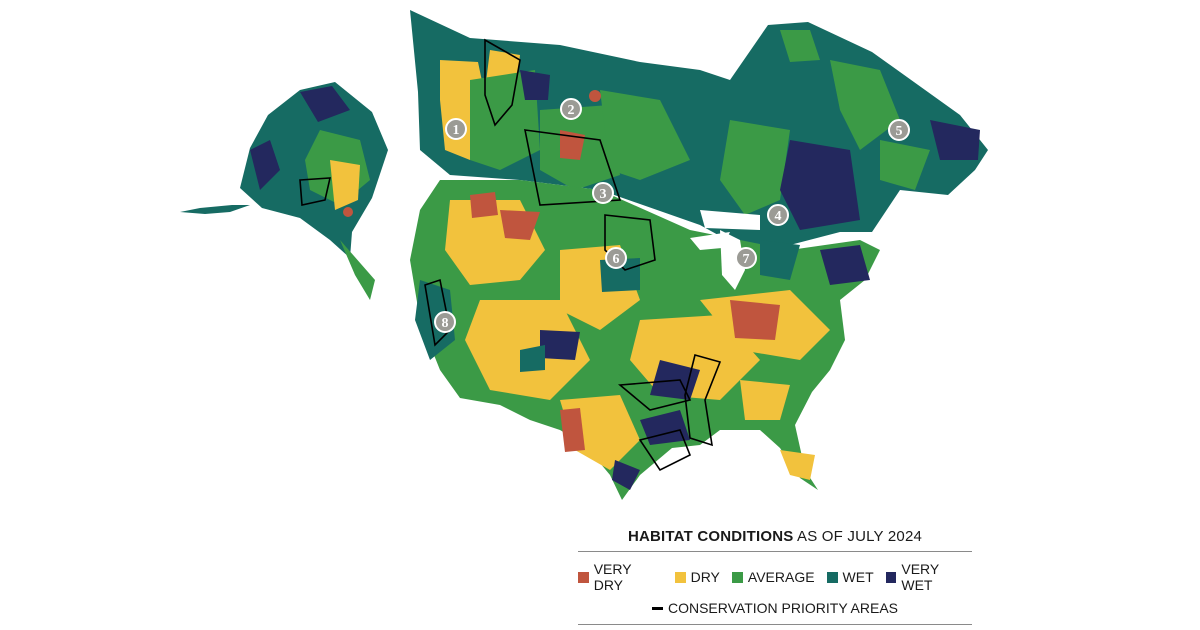 Image resolution: width=1200 pixels, height=630 pixels. What do you see at coordinates (920, 577) in the screenshot?
I see `legend-label: VERY WET` at bounding box center [920, 577].